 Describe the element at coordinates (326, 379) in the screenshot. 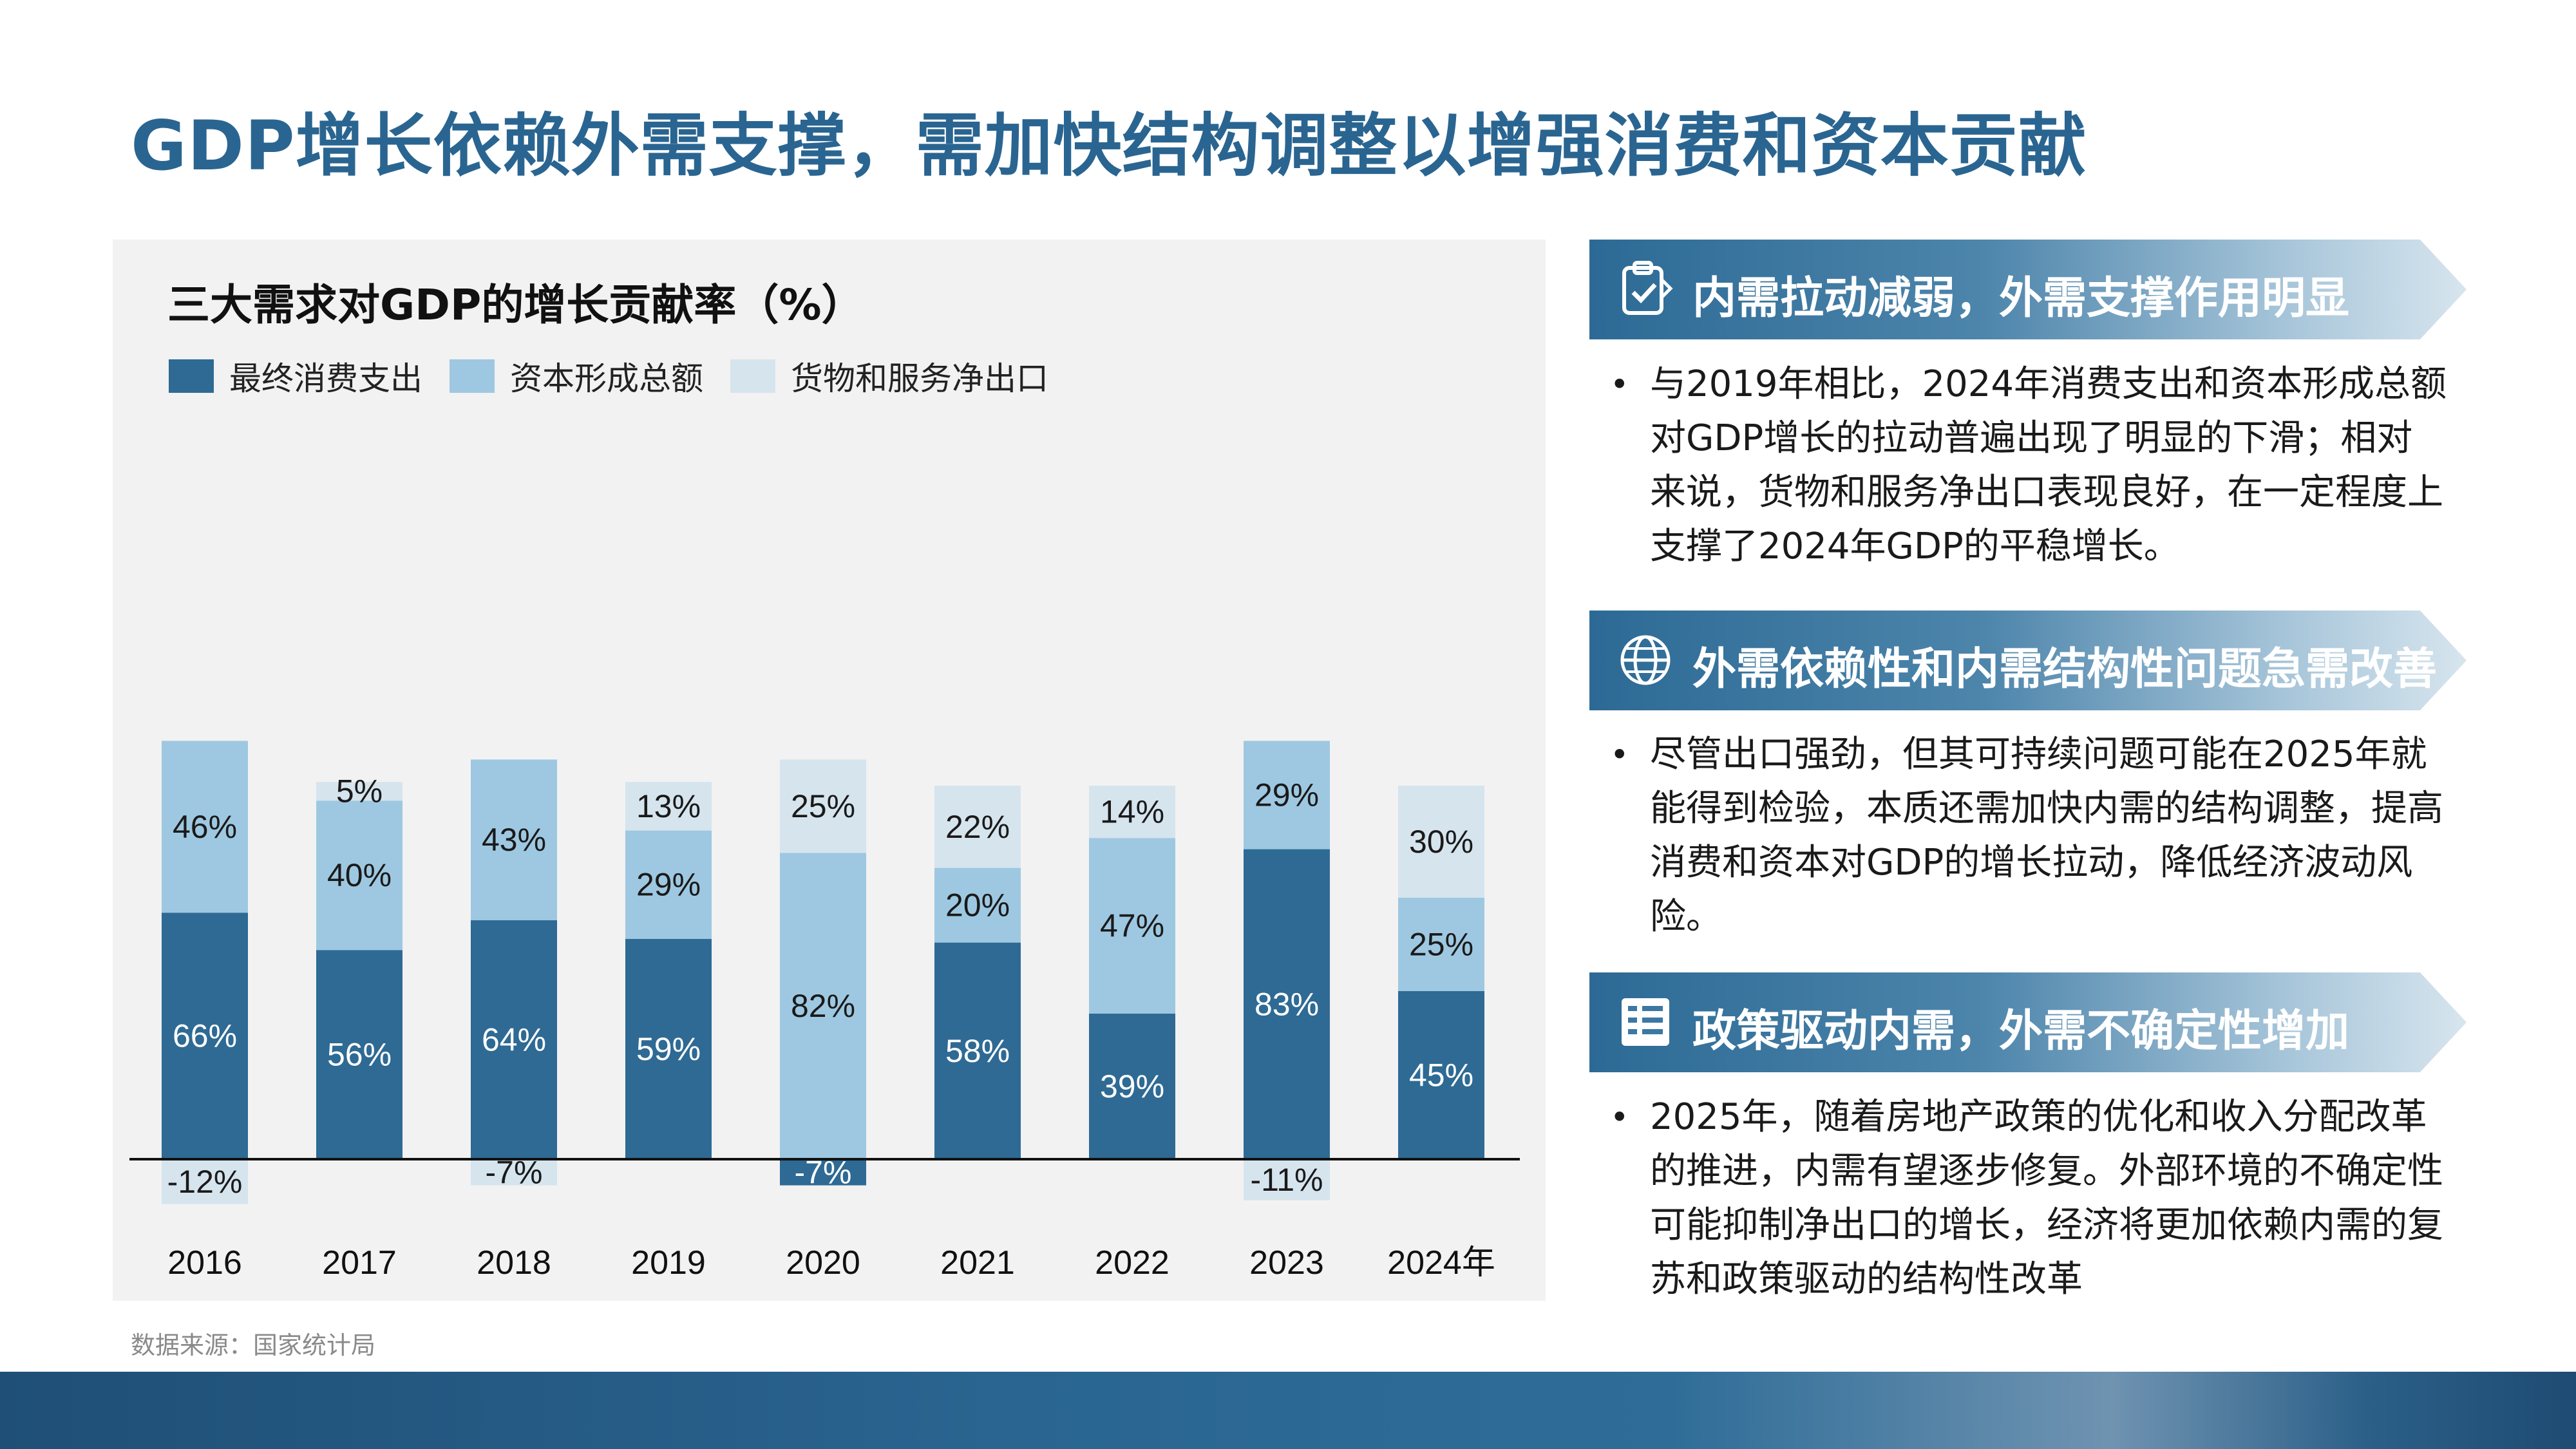

I see `legend-label-consumption: 最终消费支出` at that location.